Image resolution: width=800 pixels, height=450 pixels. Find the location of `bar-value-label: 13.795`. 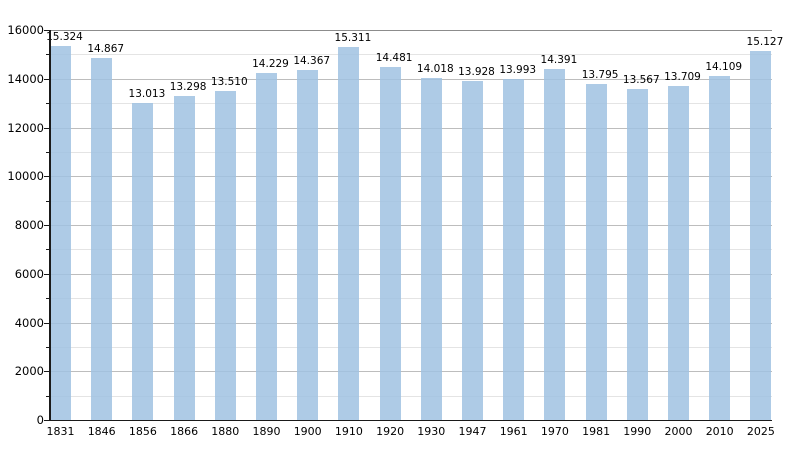

bar-value-label: 13.795 is located at coordinates (600, 74).